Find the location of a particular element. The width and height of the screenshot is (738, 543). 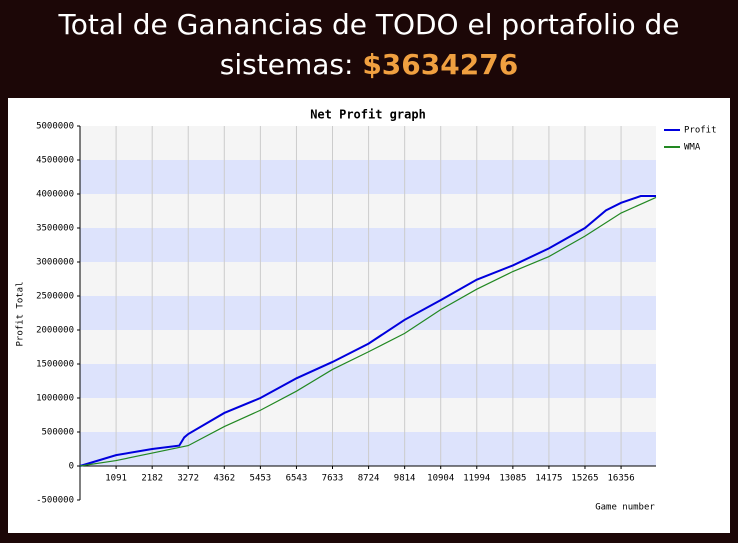

y-tick-label: -500000 is located at coordinates (55, 501).